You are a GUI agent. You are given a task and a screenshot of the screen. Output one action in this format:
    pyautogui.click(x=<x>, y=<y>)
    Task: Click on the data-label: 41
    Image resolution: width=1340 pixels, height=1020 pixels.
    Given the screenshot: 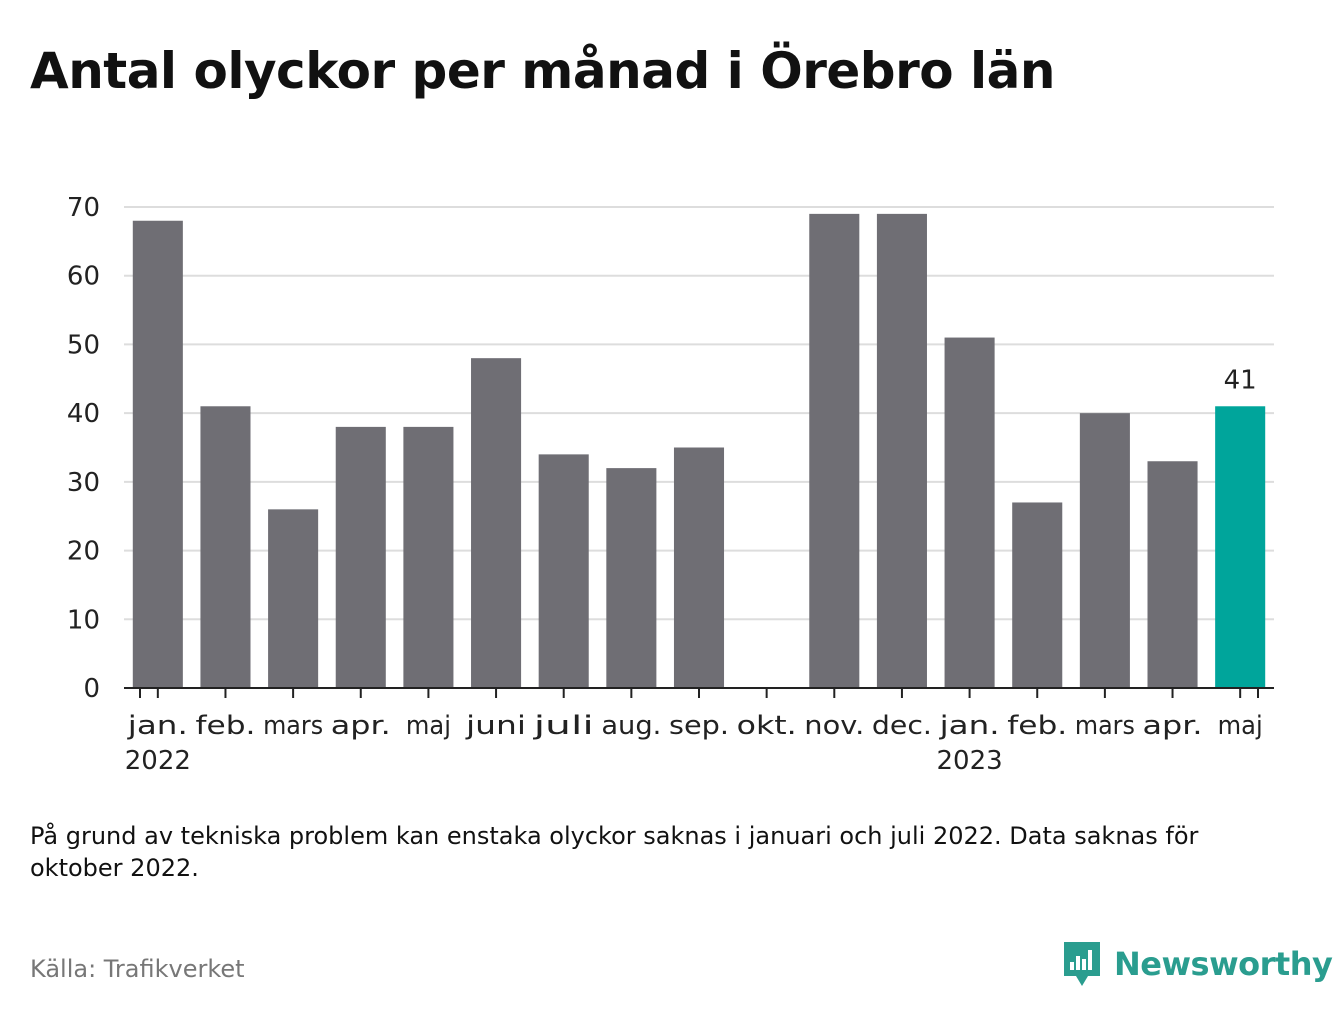 What is the action you would take?
    pyautogui.click(x=1240, y=380)
    